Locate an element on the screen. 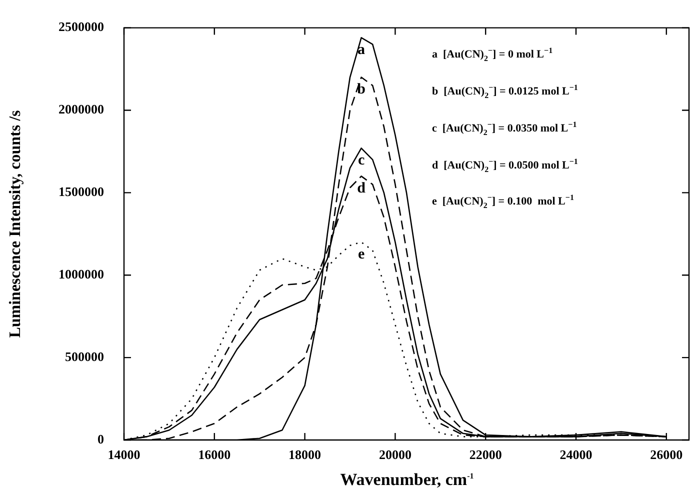  annotation: d [Au(CN)$_{2}$$^{−}$] = 0.0500 mol L$^{−1}$ is located at coordinates (505, 166).